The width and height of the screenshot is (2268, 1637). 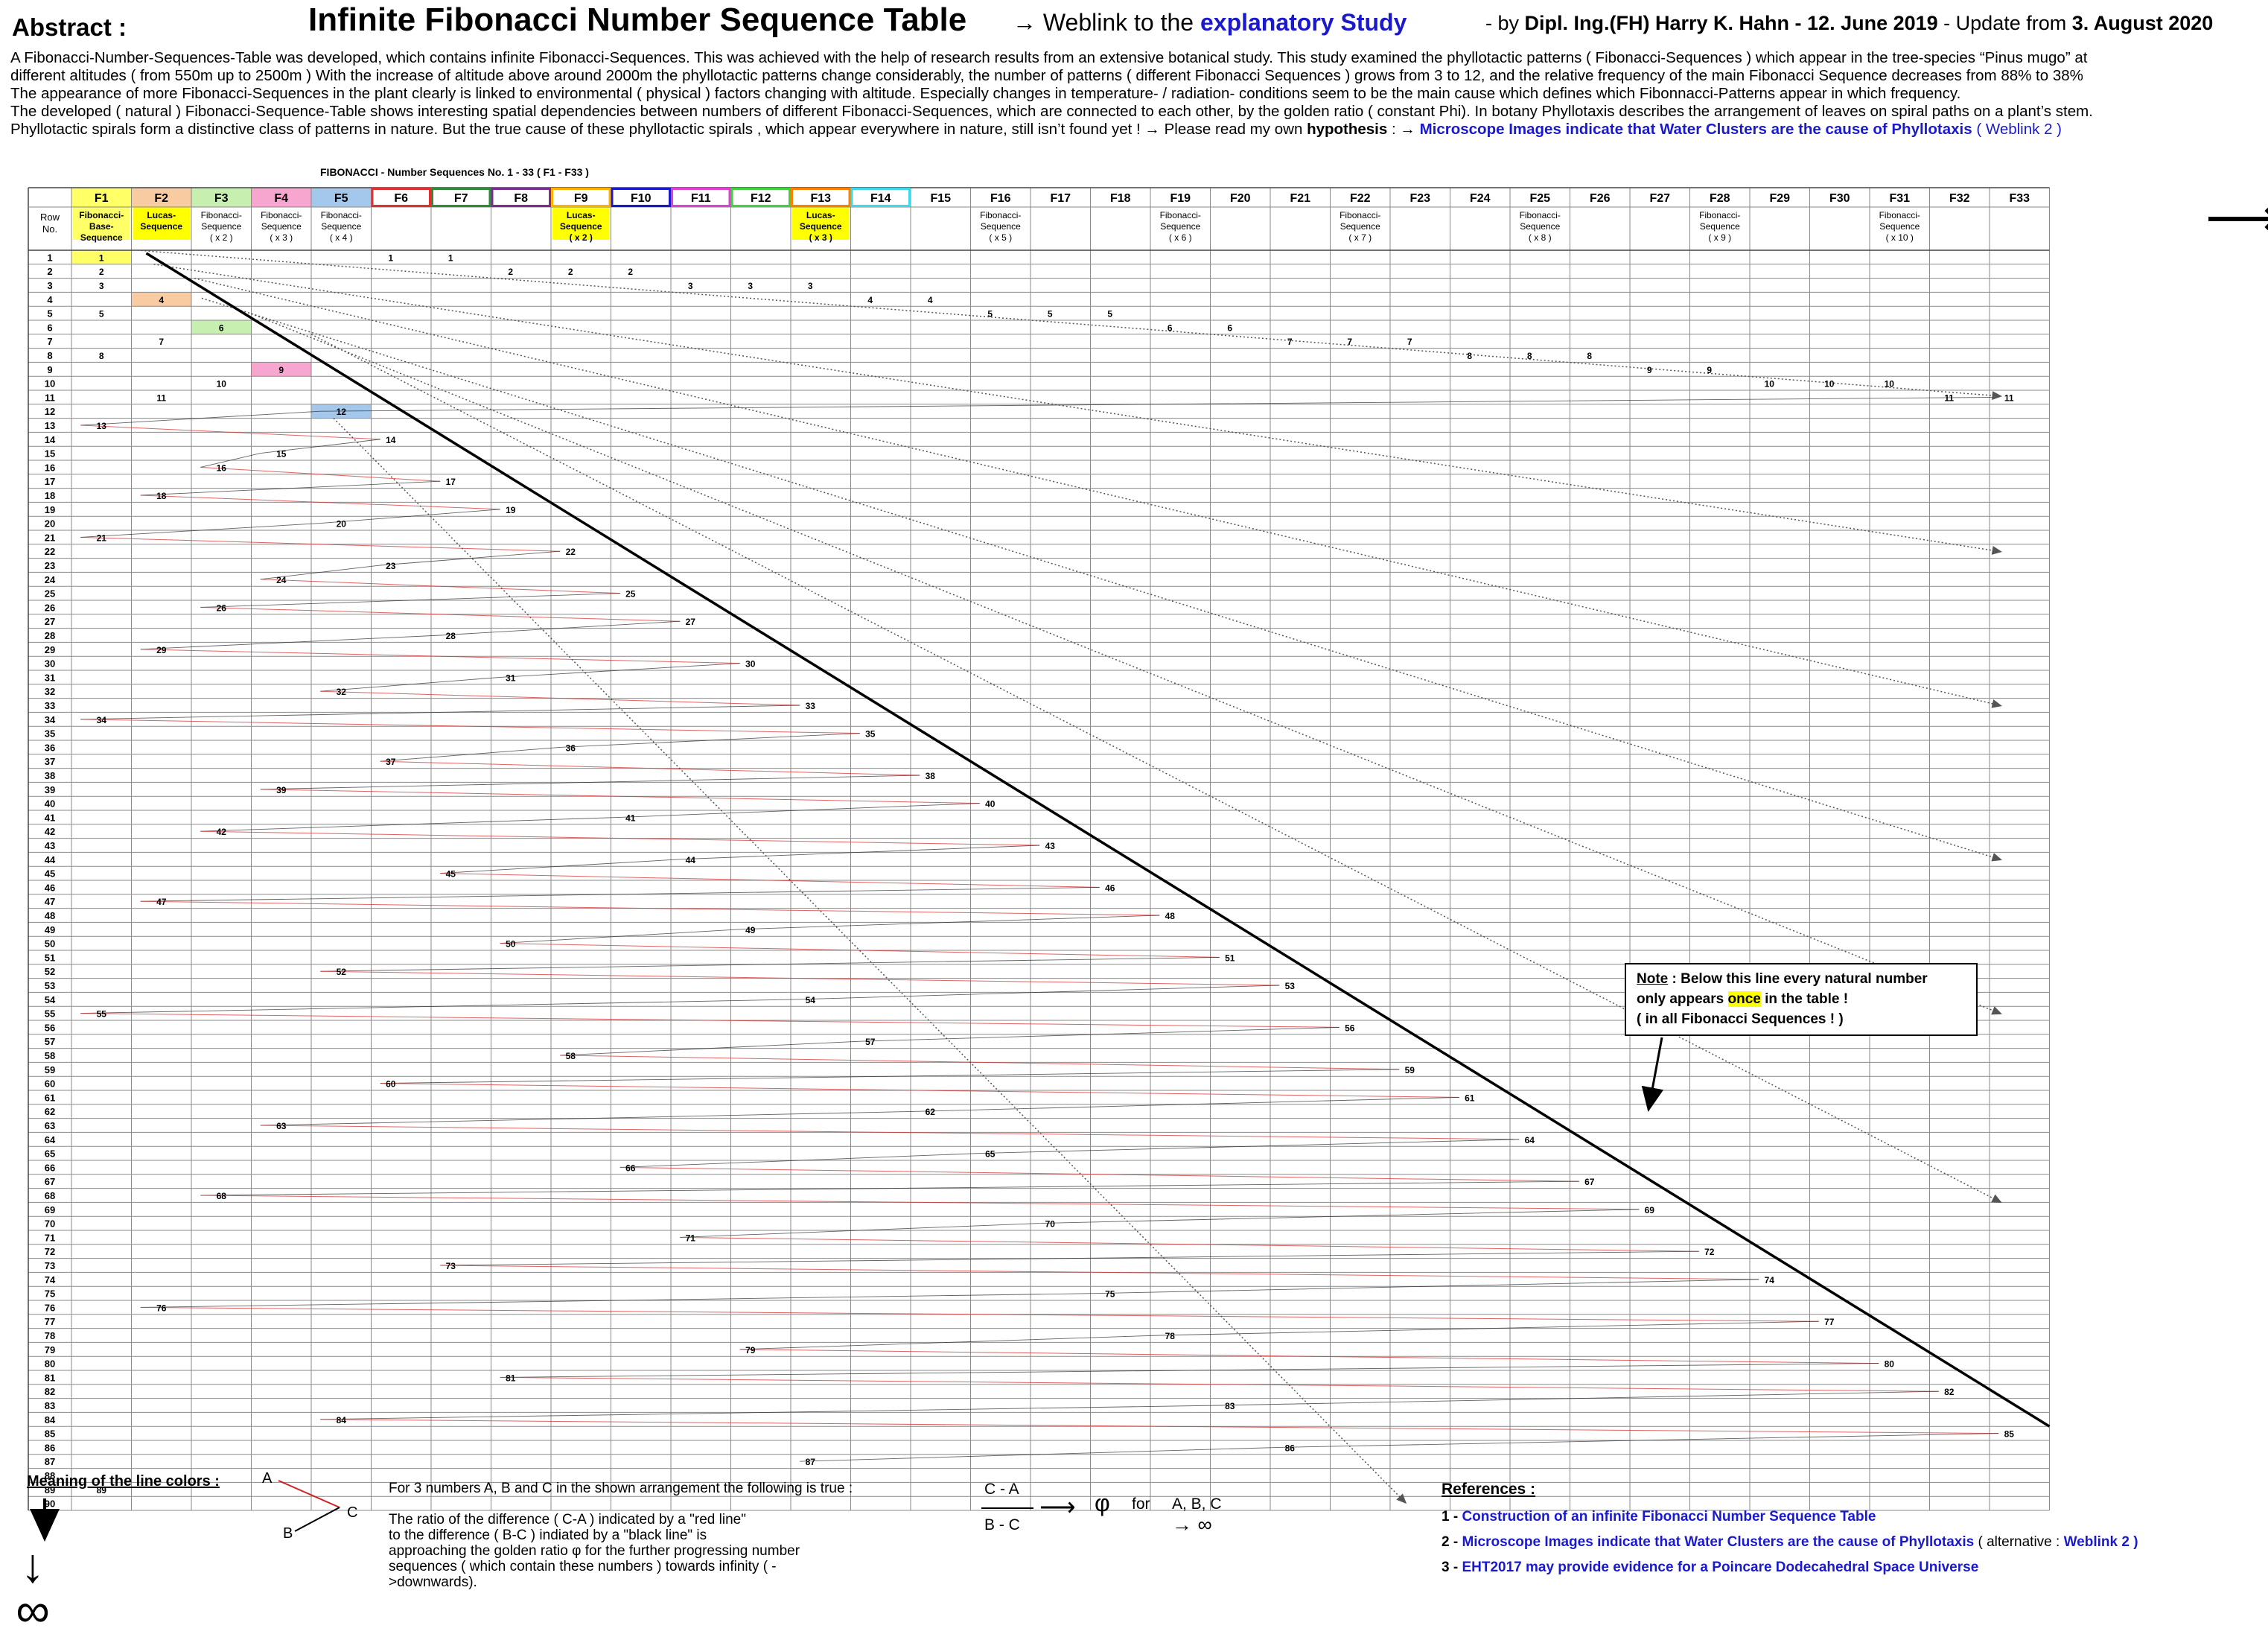 What do you see at coordinates (1949, 1392) in the screenshot?
I see `sequence-number: 82` at bounding box center [1949, 1392].